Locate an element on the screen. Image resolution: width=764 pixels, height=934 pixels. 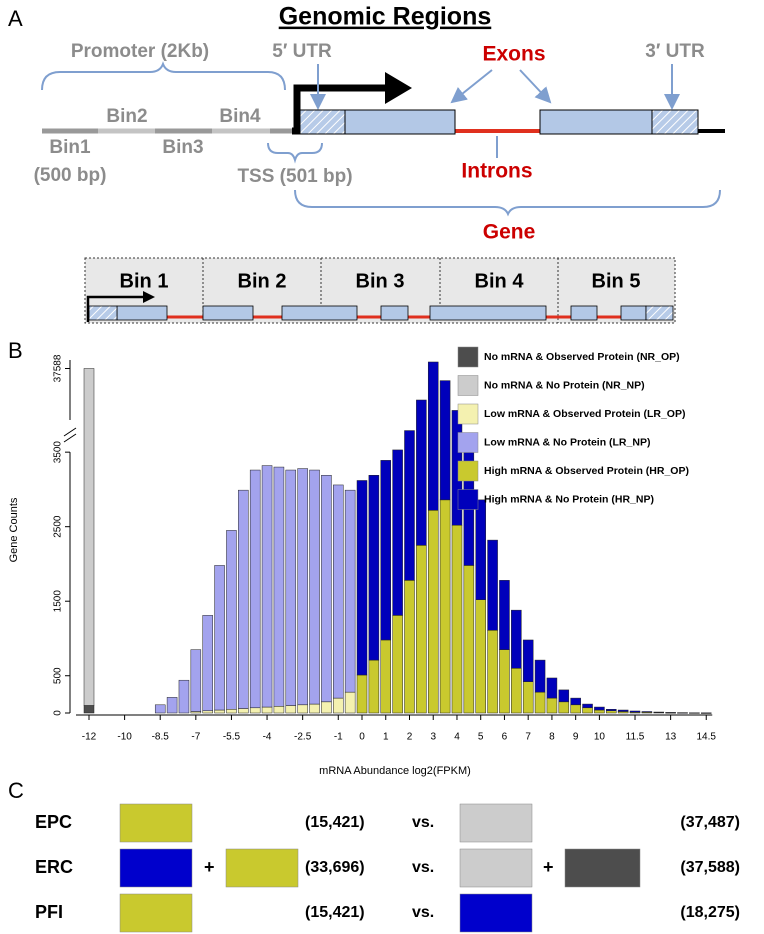
count: (15,421) is located at coordinates (335, 822).